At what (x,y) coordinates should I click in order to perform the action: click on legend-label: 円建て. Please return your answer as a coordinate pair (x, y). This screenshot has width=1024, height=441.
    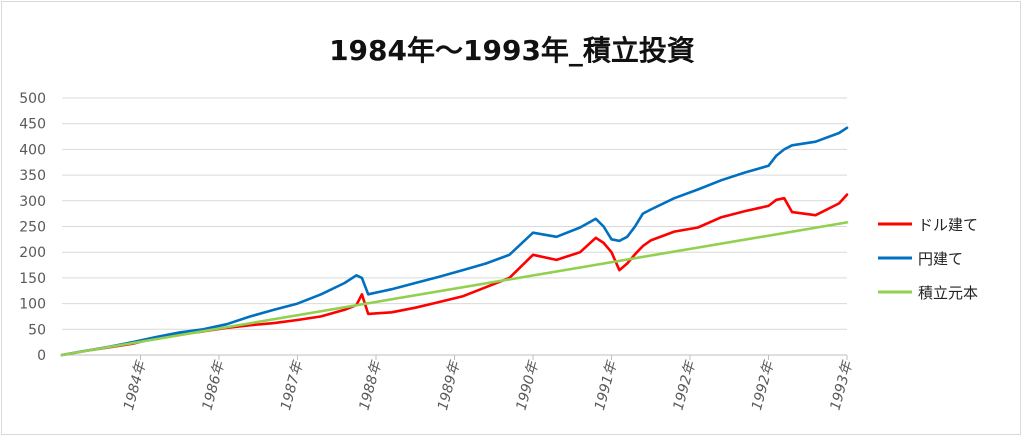
    Looking at the image, I should click on (940, 259).